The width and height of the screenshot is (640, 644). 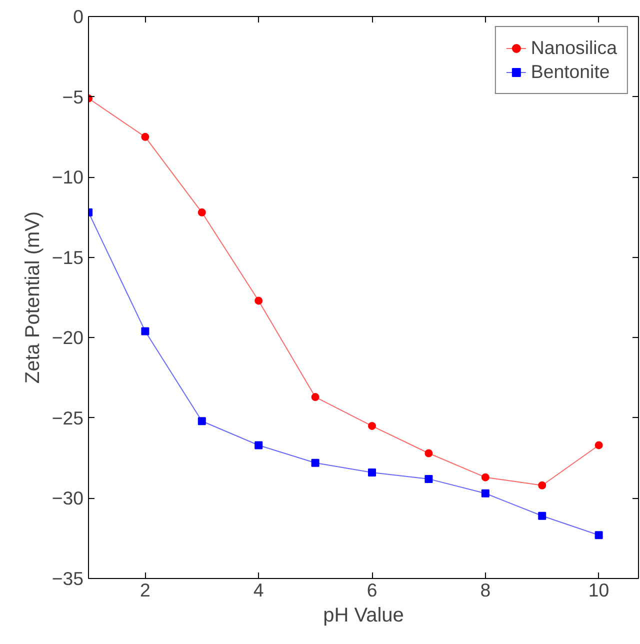 What do you see at coordinates (258, 590) in the screenshot?
I see `x-tick-label: 4` at bounding box center [258, 590].